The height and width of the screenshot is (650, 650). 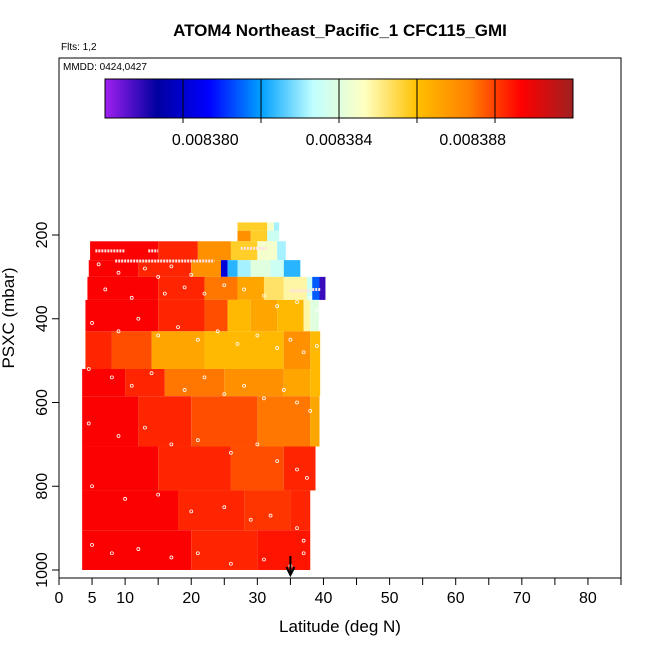 What do you see at coordinates (205, 140) in the screenshot?
I see `colorbar-tick-label: 0.008380` at bounding box center [205, 140].